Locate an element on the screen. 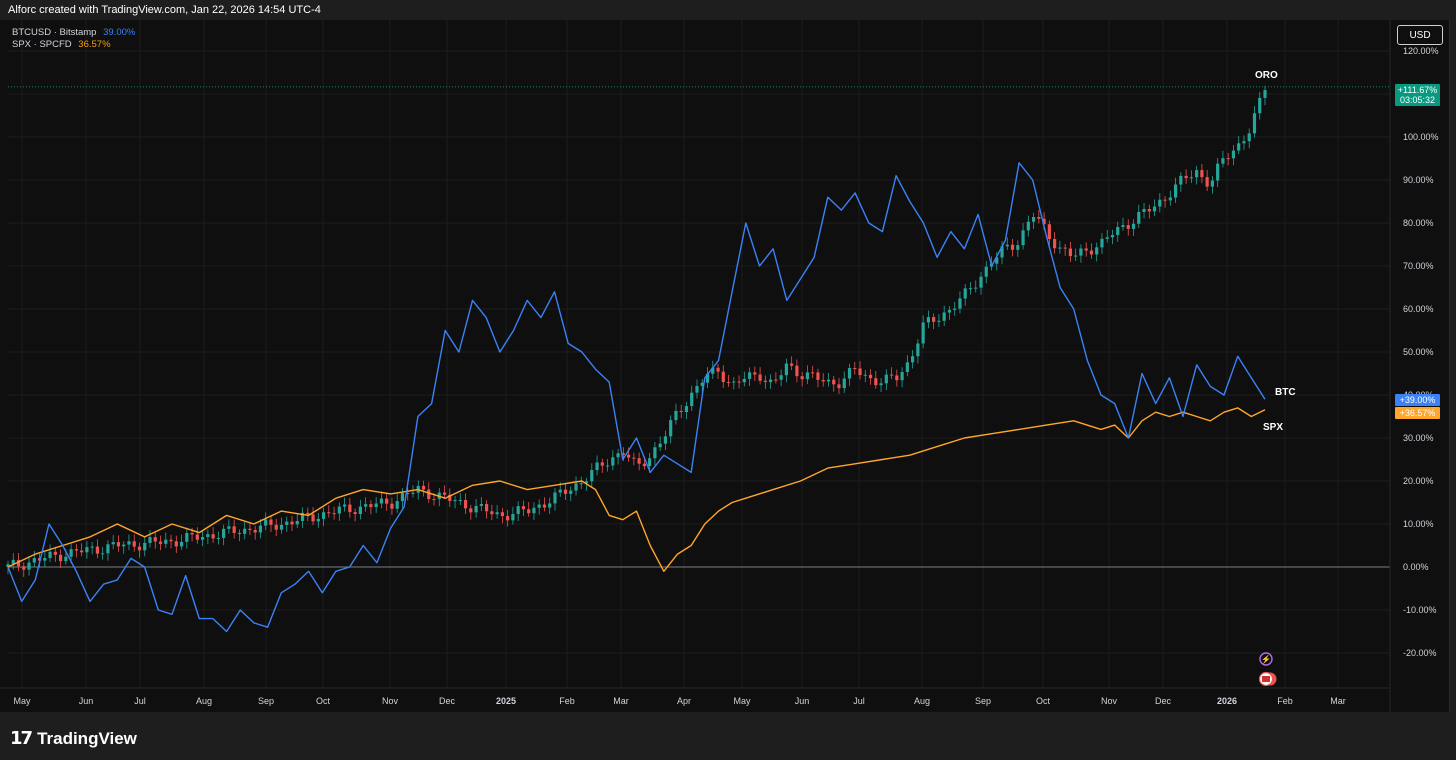 The image size is (1456, 760). x-tick-label: Mar is located at coordinates (621, 701).